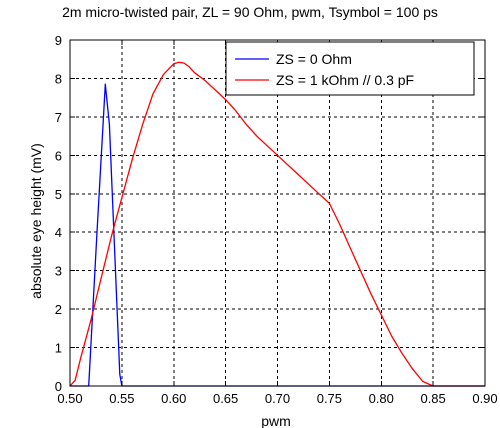 This screenshot has height=428, width=500. What do you see at coordinates (314, 59) in the screenshot?
I see `legend-label-zs-0-ohm: ZS = 0 Ohm` at bounding box center [314, 59].